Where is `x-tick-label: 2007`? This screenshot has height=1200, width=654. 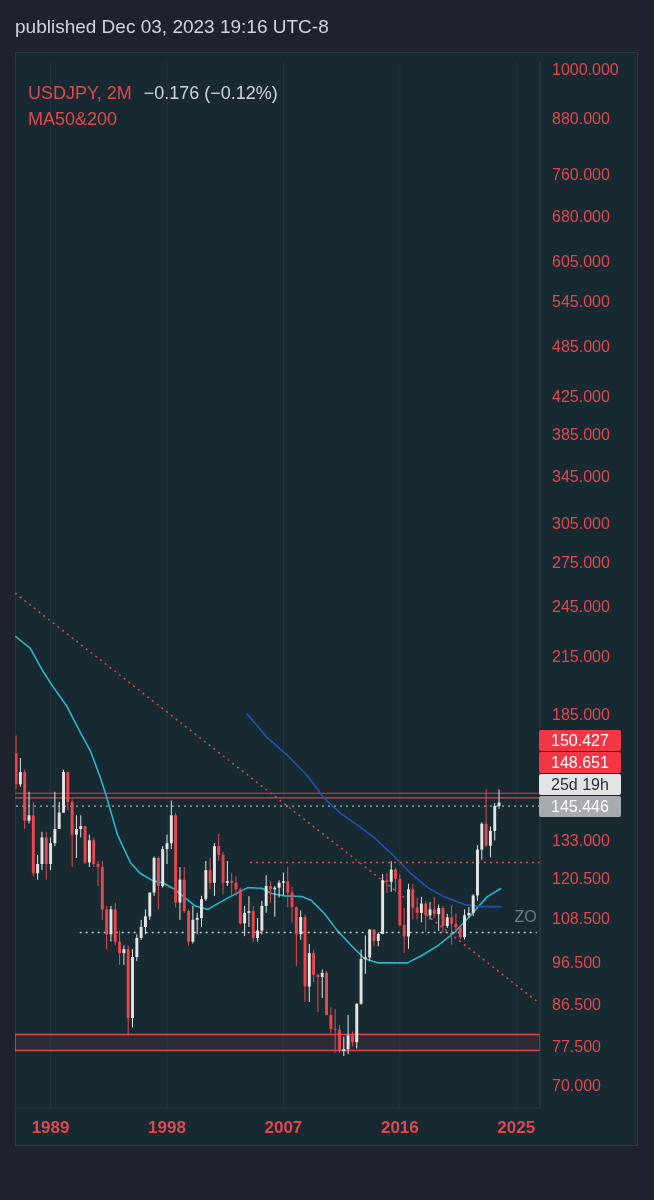
x-tick-label: 2007 is located at coordinates (283, 1127).